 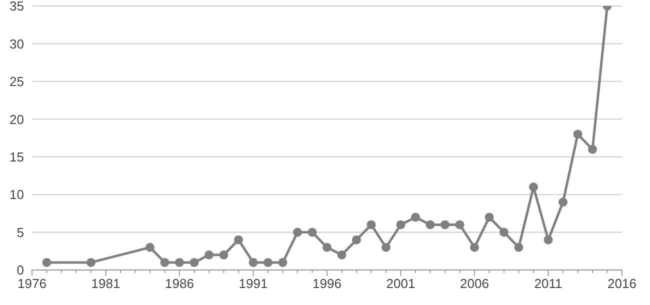 I want to click on x-tick-label: 1981, so click(x=105, y=283).